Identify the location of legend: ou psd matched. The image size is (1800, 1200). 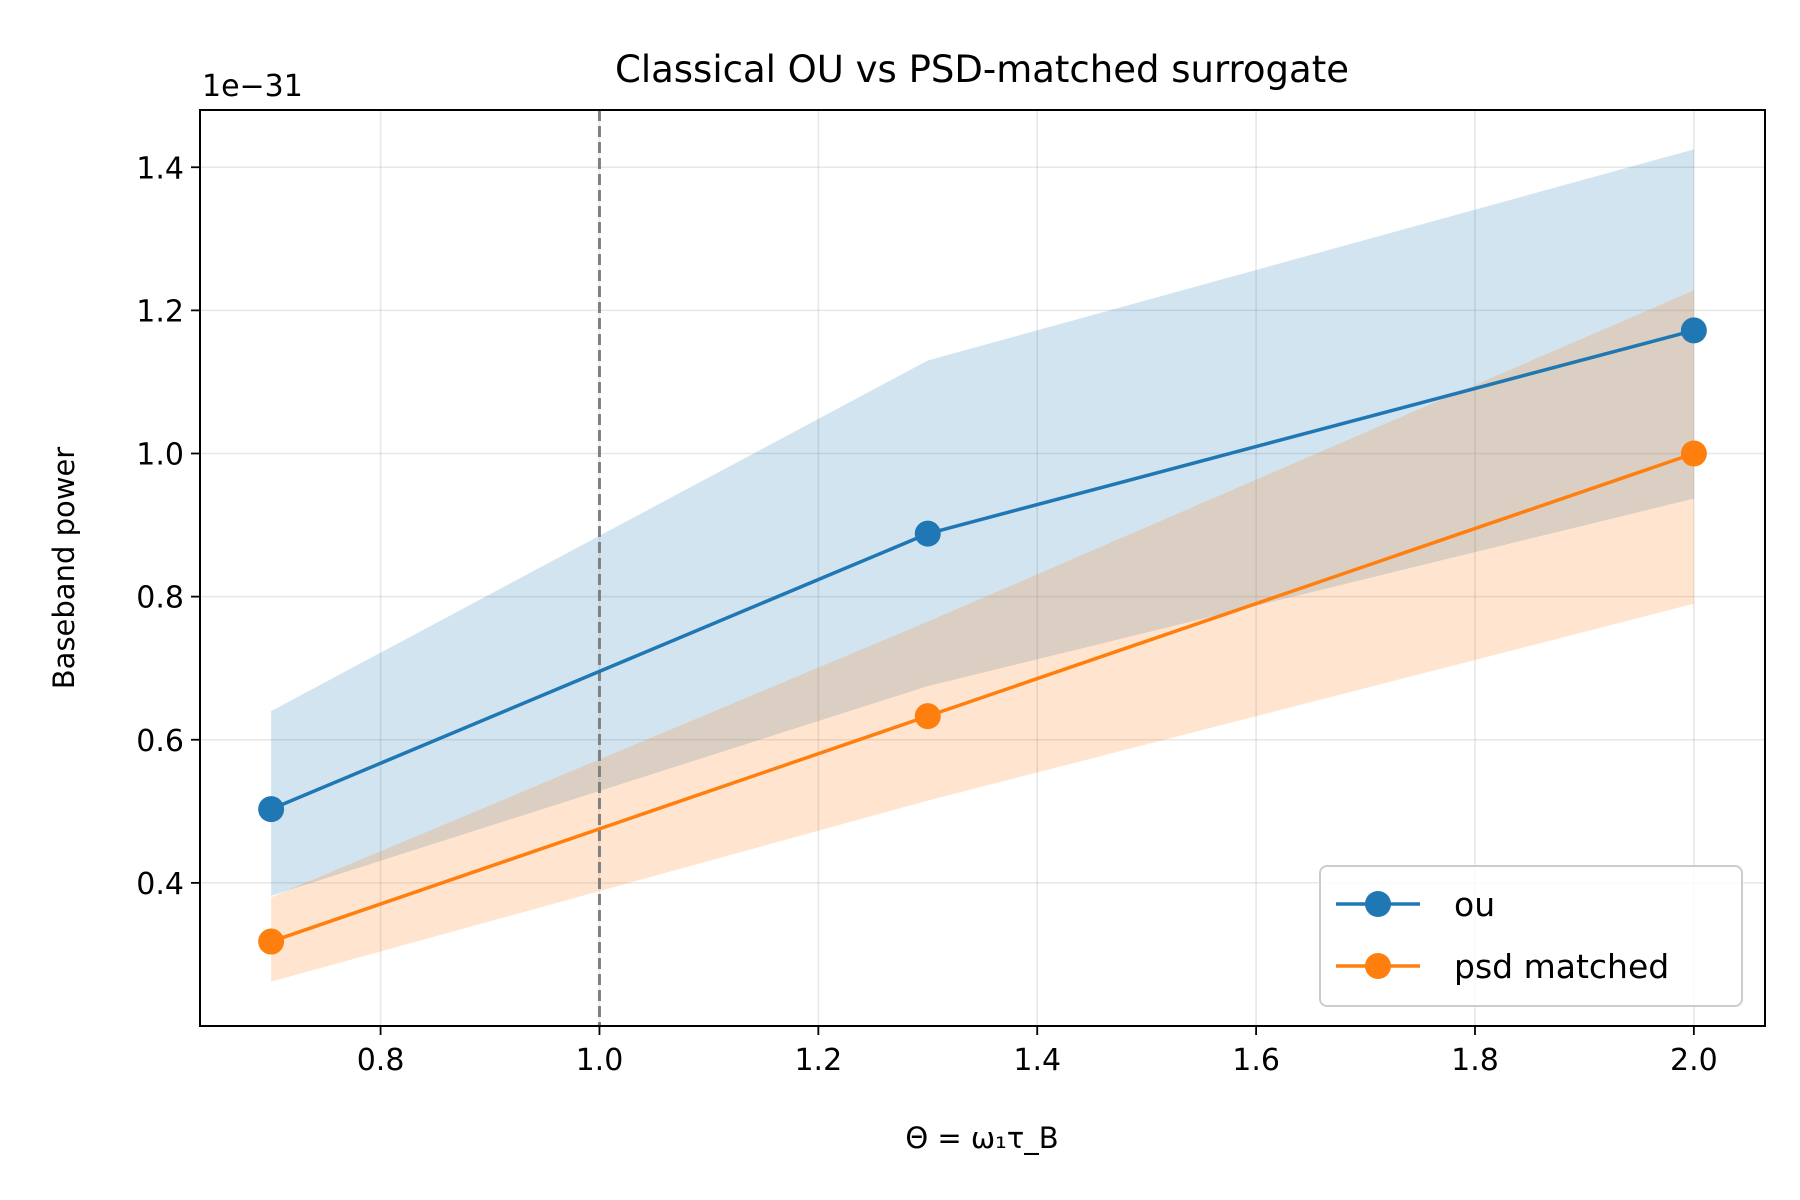
(1531, 936).